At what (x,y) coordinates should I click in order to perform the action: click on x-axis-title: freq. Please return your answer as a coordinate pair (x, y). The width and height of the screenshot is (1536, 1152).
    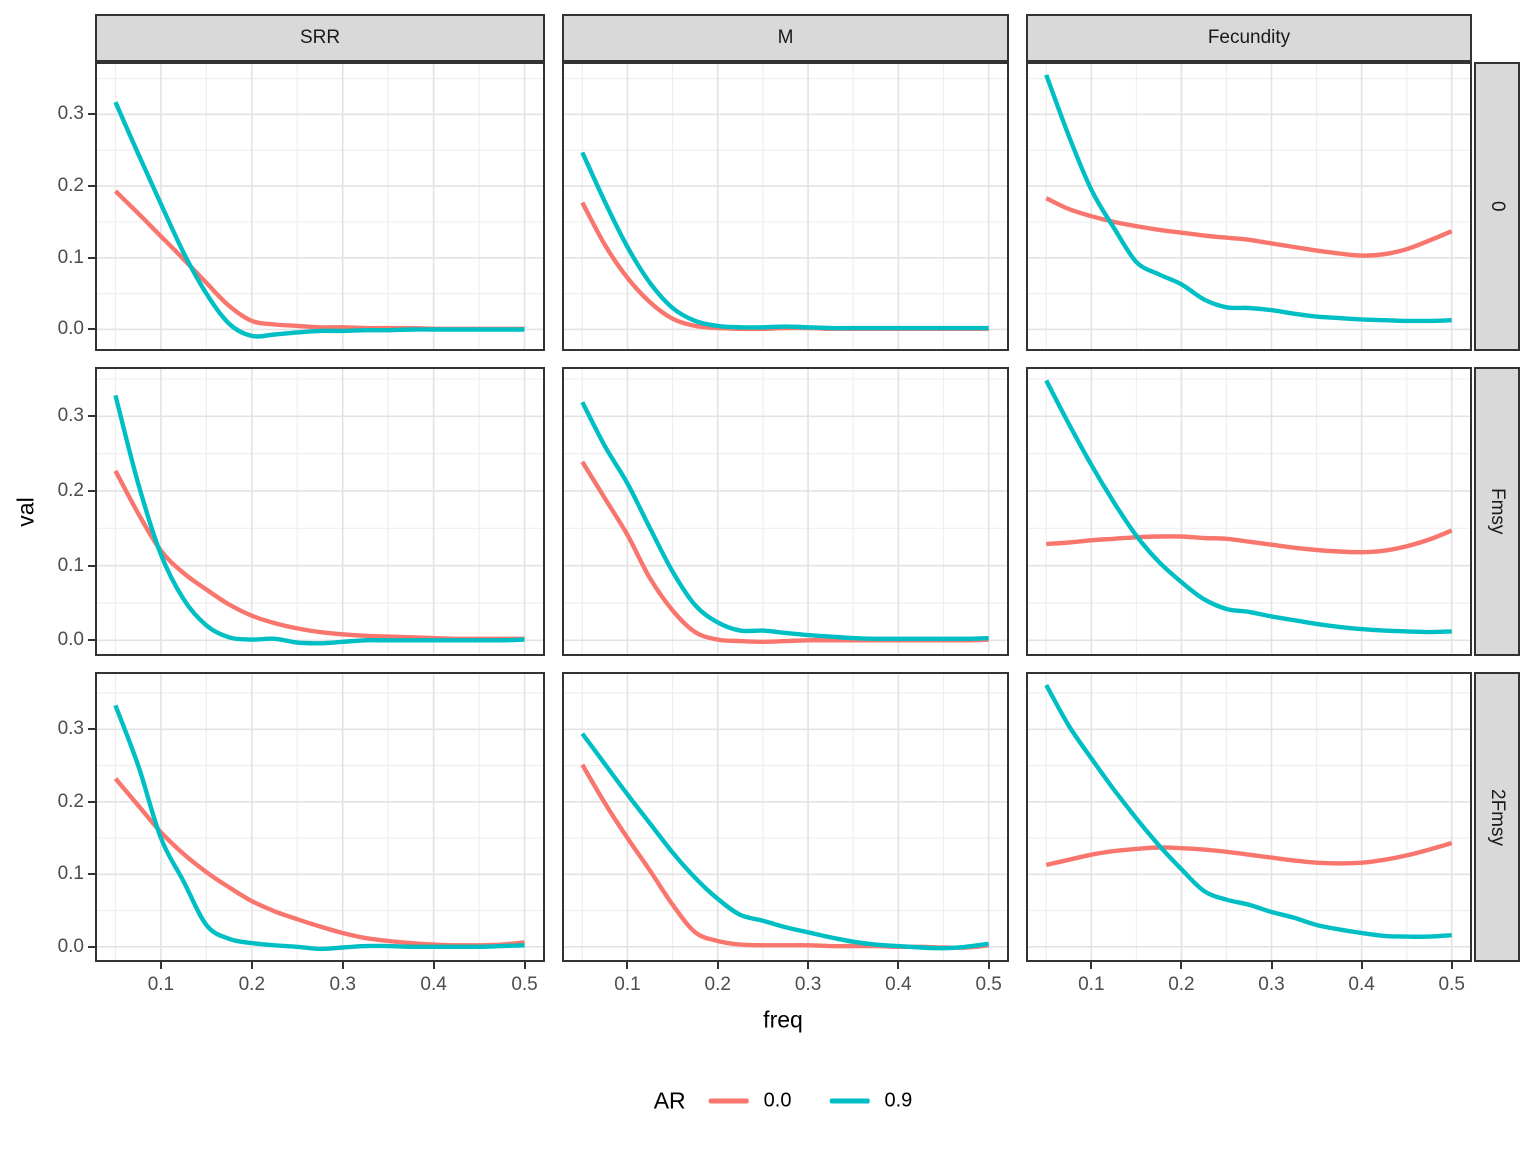
    Looking at the image, I should click on (783, 1019).